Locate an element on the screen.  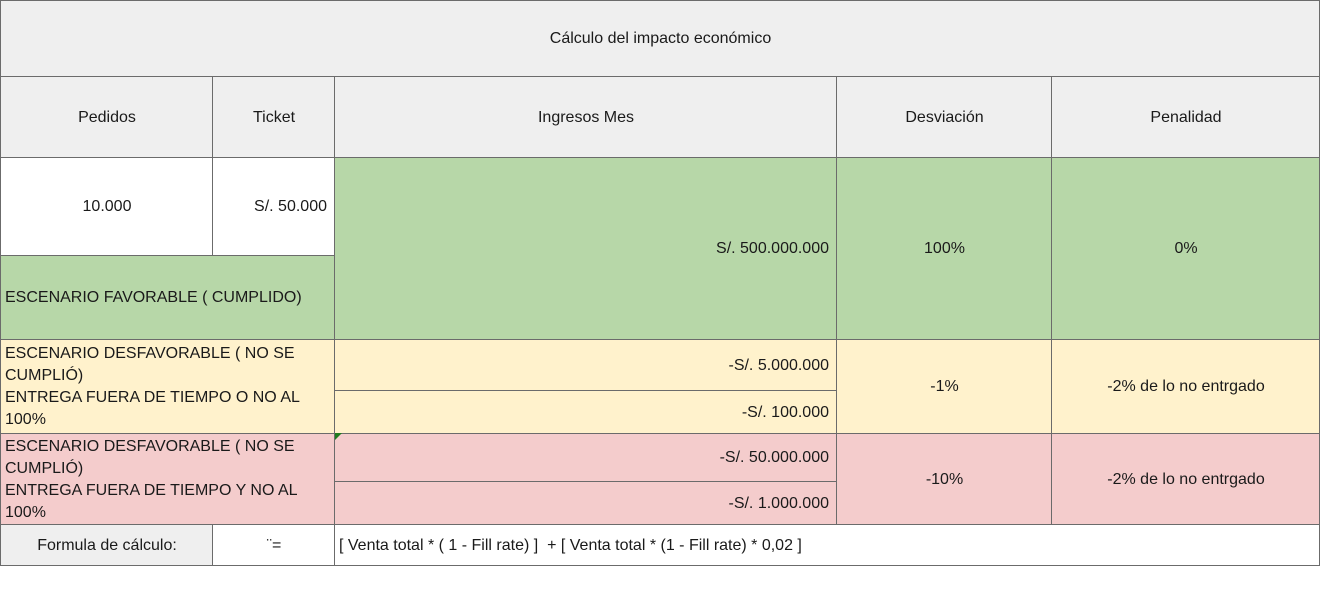
formula-label: Formula de cálculo: is located at coordinates (106, 545).